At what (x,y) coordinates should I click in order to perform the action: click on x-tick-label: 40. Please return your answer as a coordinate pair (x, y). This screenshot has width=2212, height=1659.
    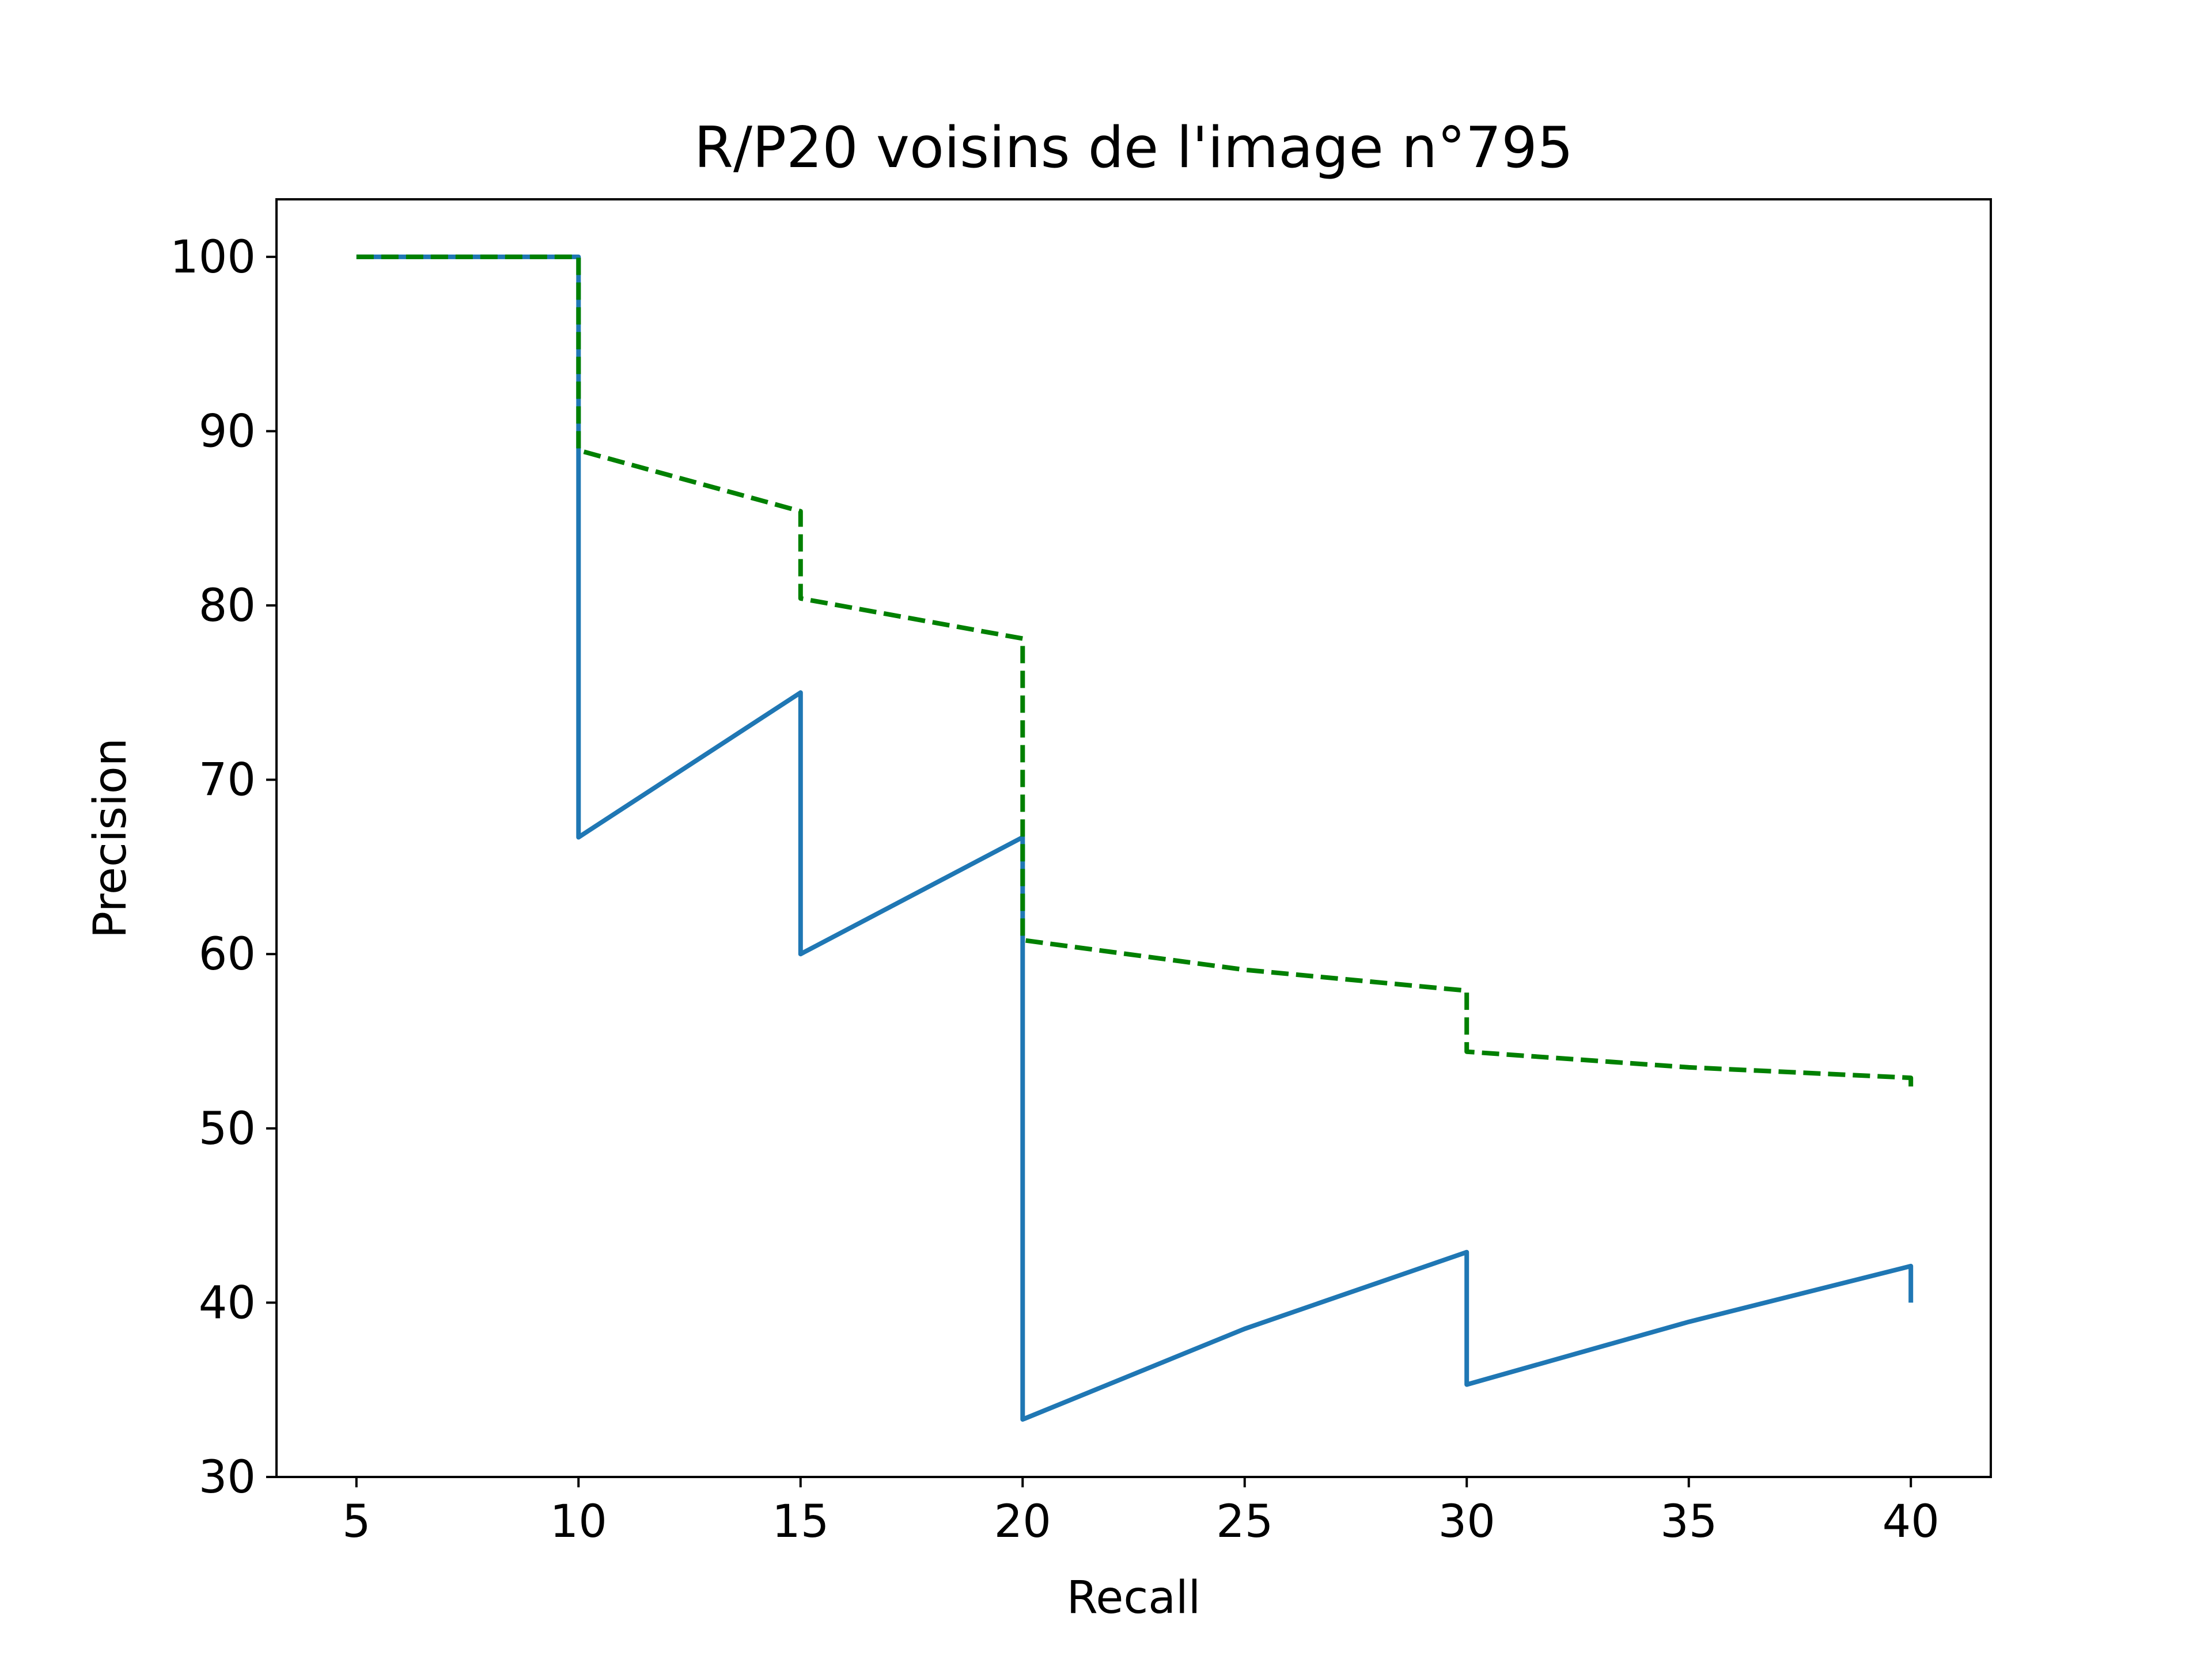
    Looking at the image, I should click on (1911, 1522).